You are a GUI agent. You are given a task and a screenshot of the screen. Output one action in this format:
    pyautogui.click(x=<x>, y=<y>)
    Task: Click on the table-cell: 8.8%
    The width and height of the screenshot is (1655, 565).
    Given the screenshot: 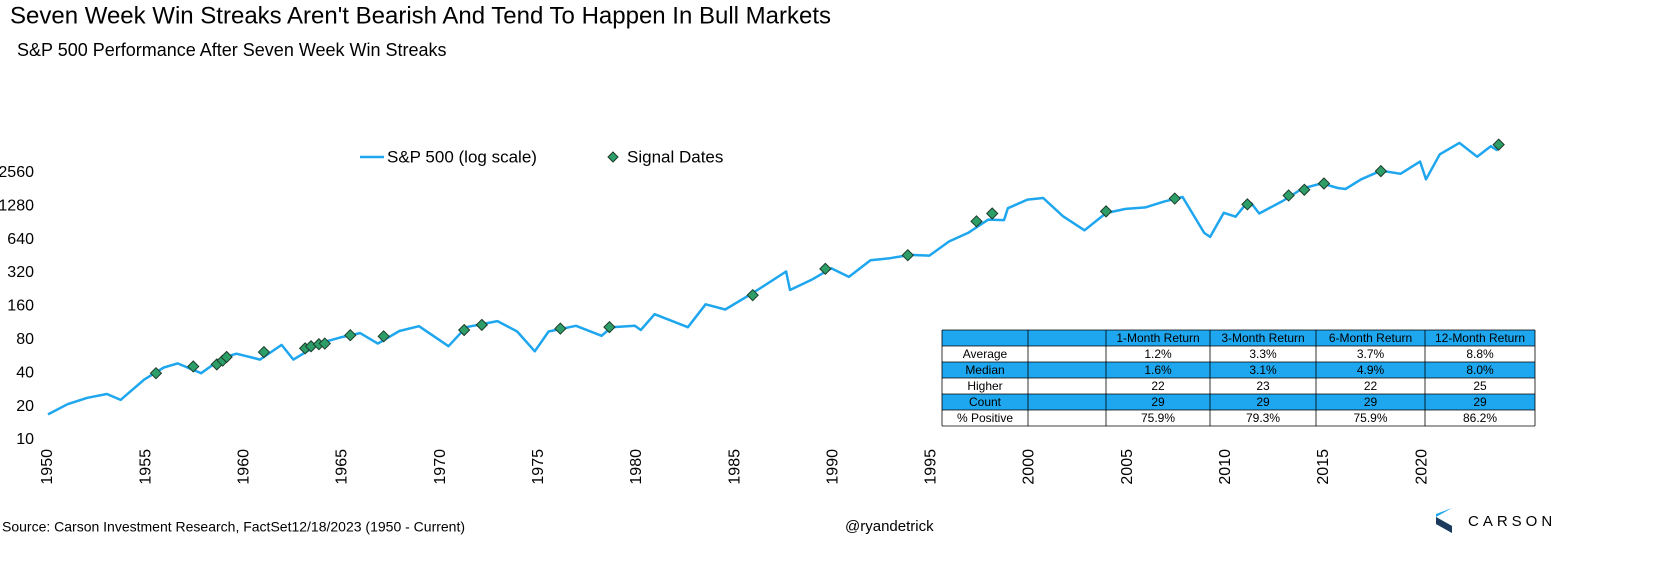 What is the action you would take?
    pyautogui.click(x=1480, y=354)
    